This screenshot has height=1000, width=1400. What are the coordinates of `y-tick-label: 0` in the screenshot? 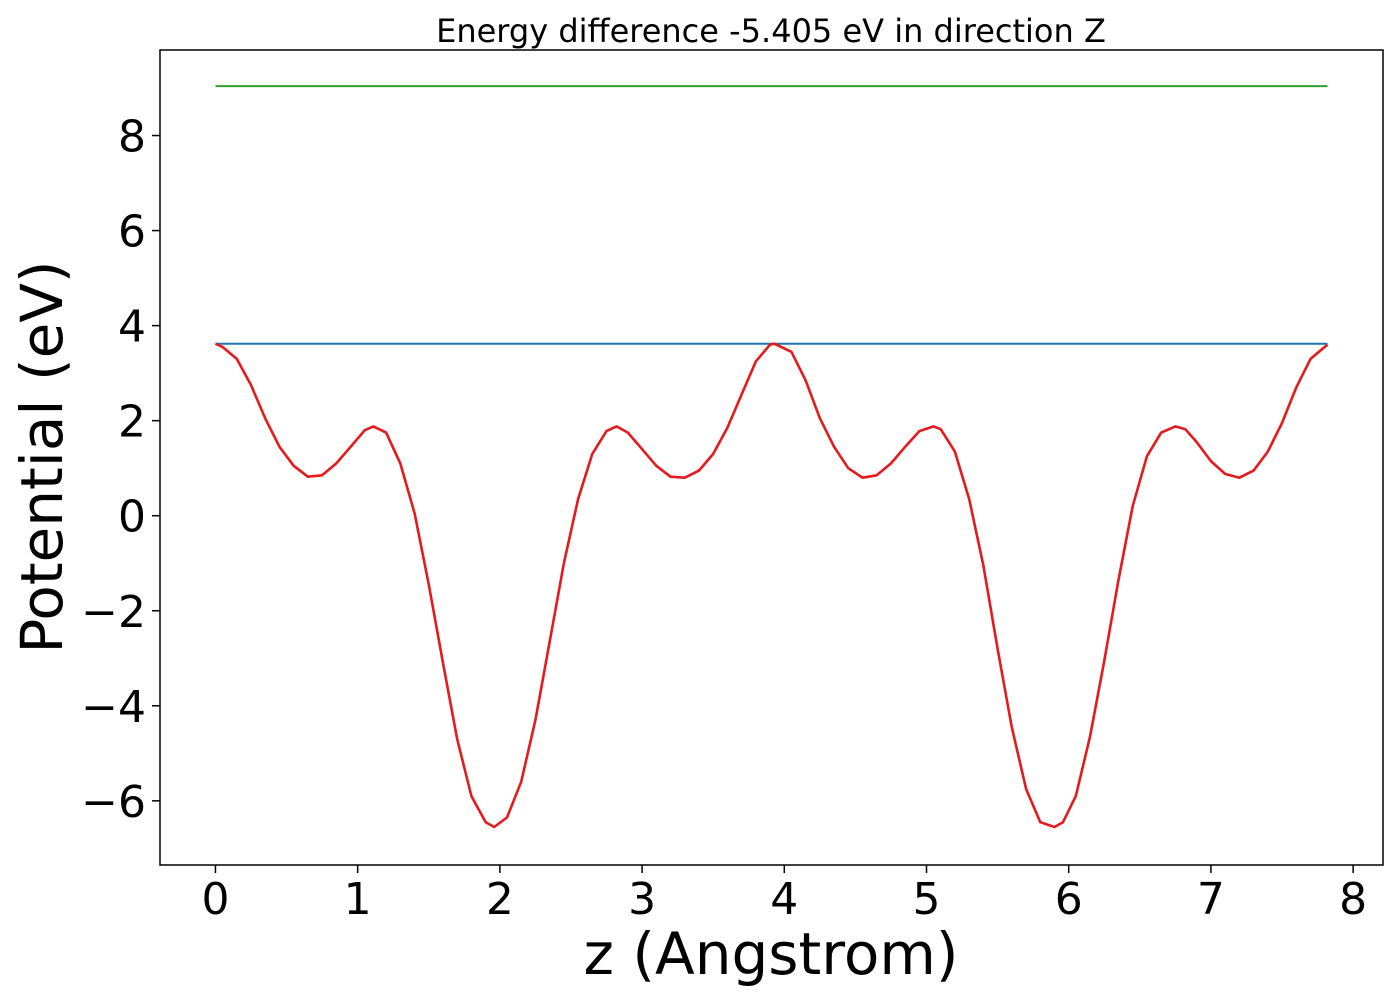 It's located at (132, 517).